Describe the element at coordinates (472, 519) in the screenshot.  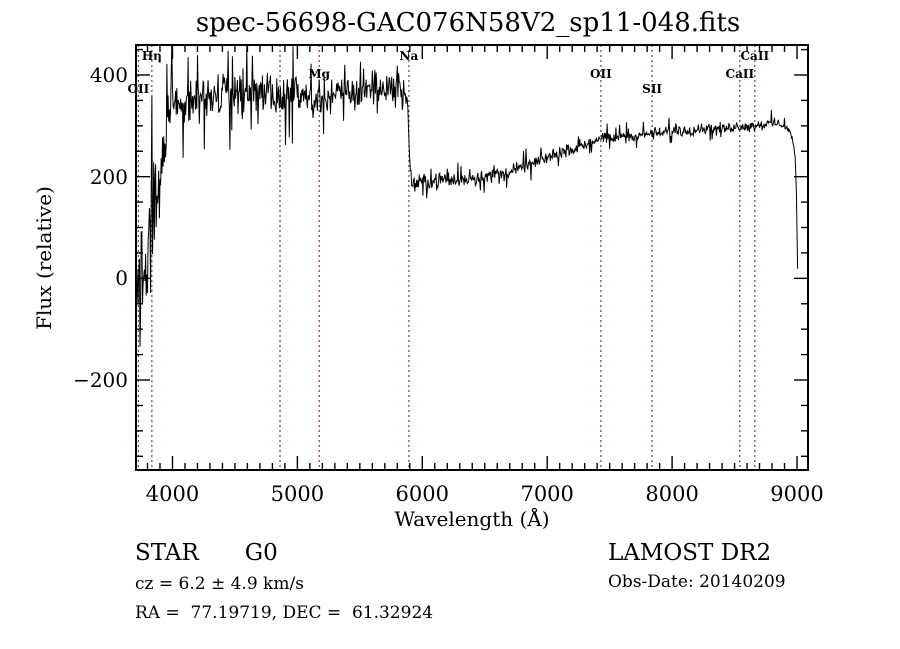
I see `x-axis-label: Wavelength (Å)` at that location.